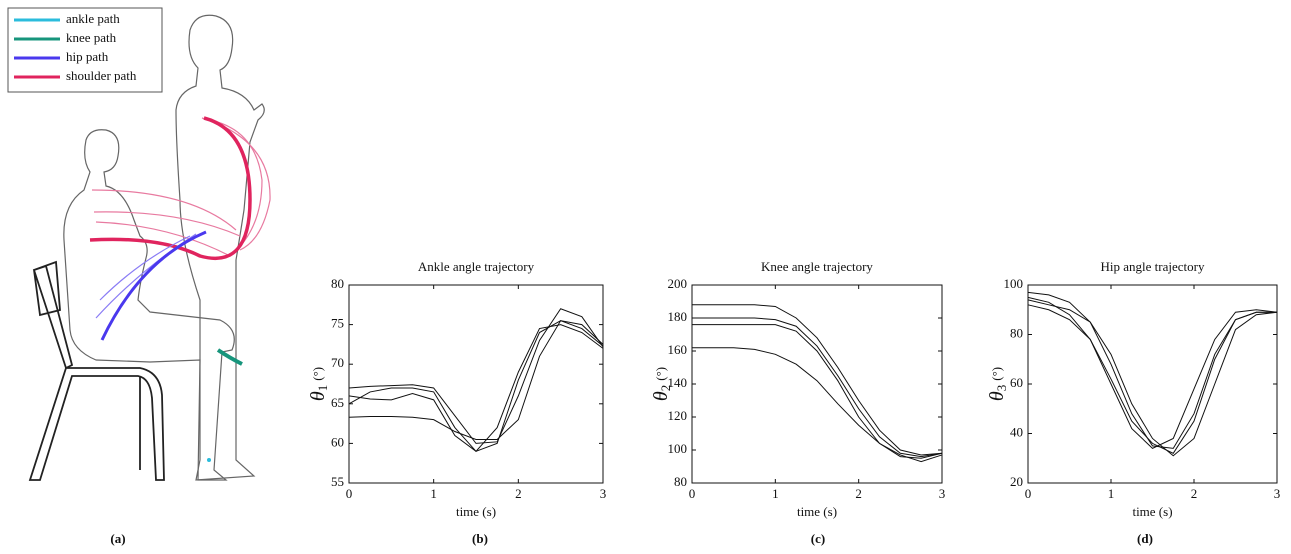  I want to click on y-tick-label: 140, so click(678, 382).